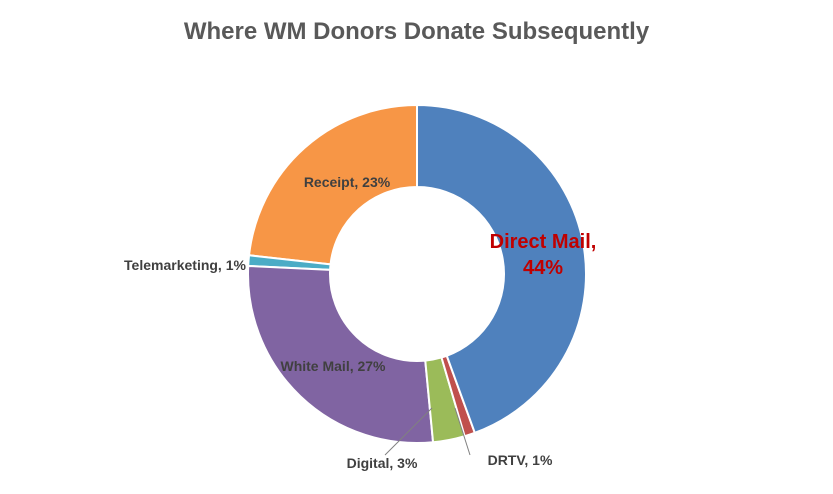 The width and height of the screenshot is (833, 494). What do you see at coordinates (382, 463) in the screenshot?
I see `data-label: Digital, 3%` at bounding box center [382, 463].